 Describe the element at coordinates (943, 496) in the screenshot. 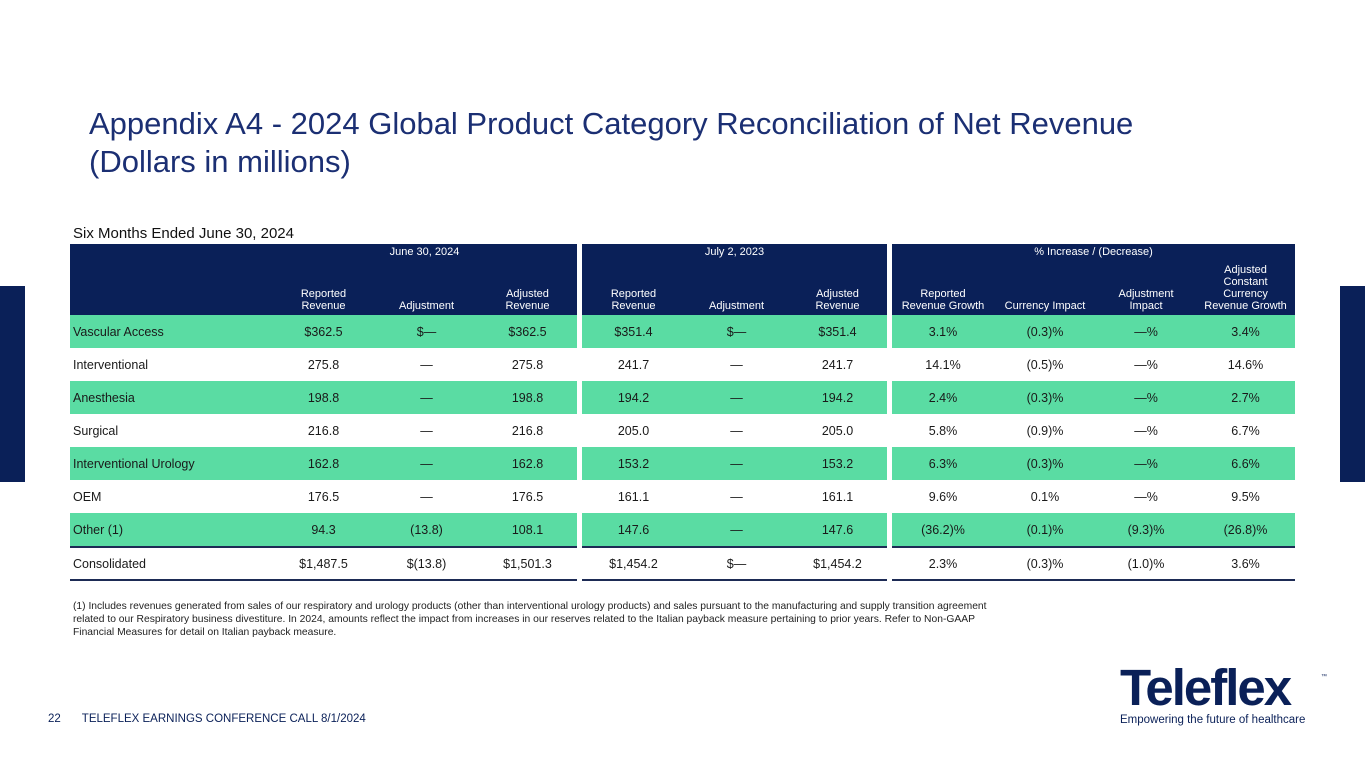

I see `table-cell: 9.6%` at that location.